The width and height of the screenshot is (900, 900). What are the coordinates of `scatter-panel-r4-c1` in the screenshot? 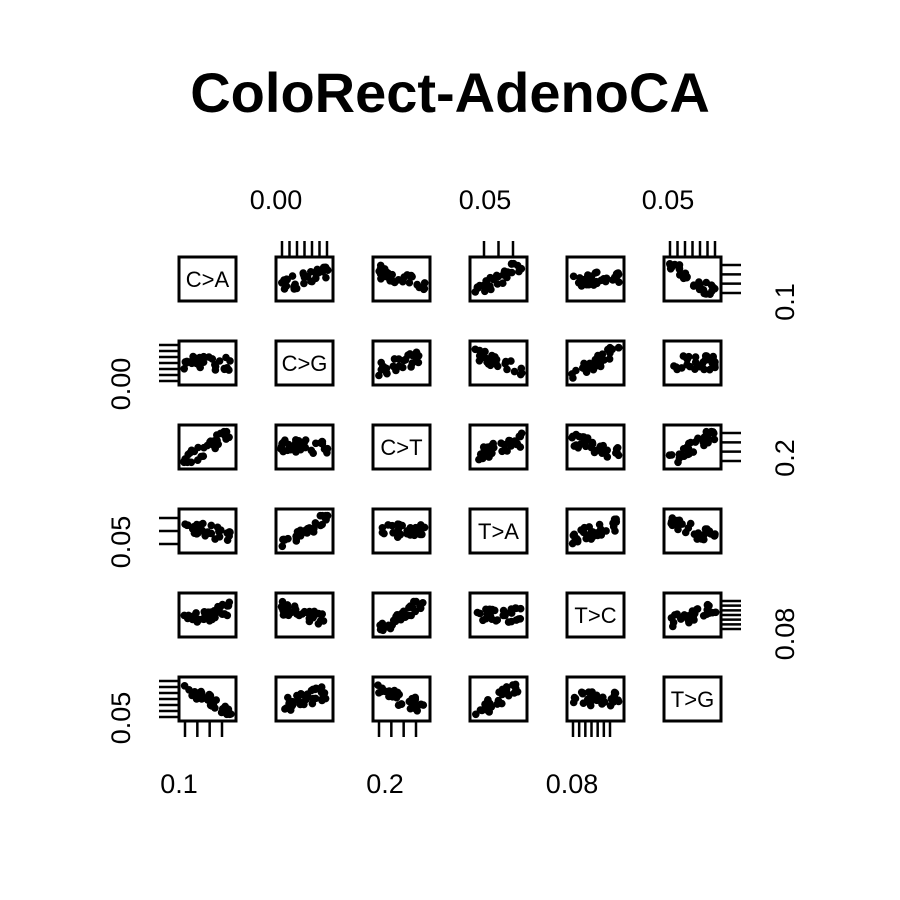 It's located at (304, 615).